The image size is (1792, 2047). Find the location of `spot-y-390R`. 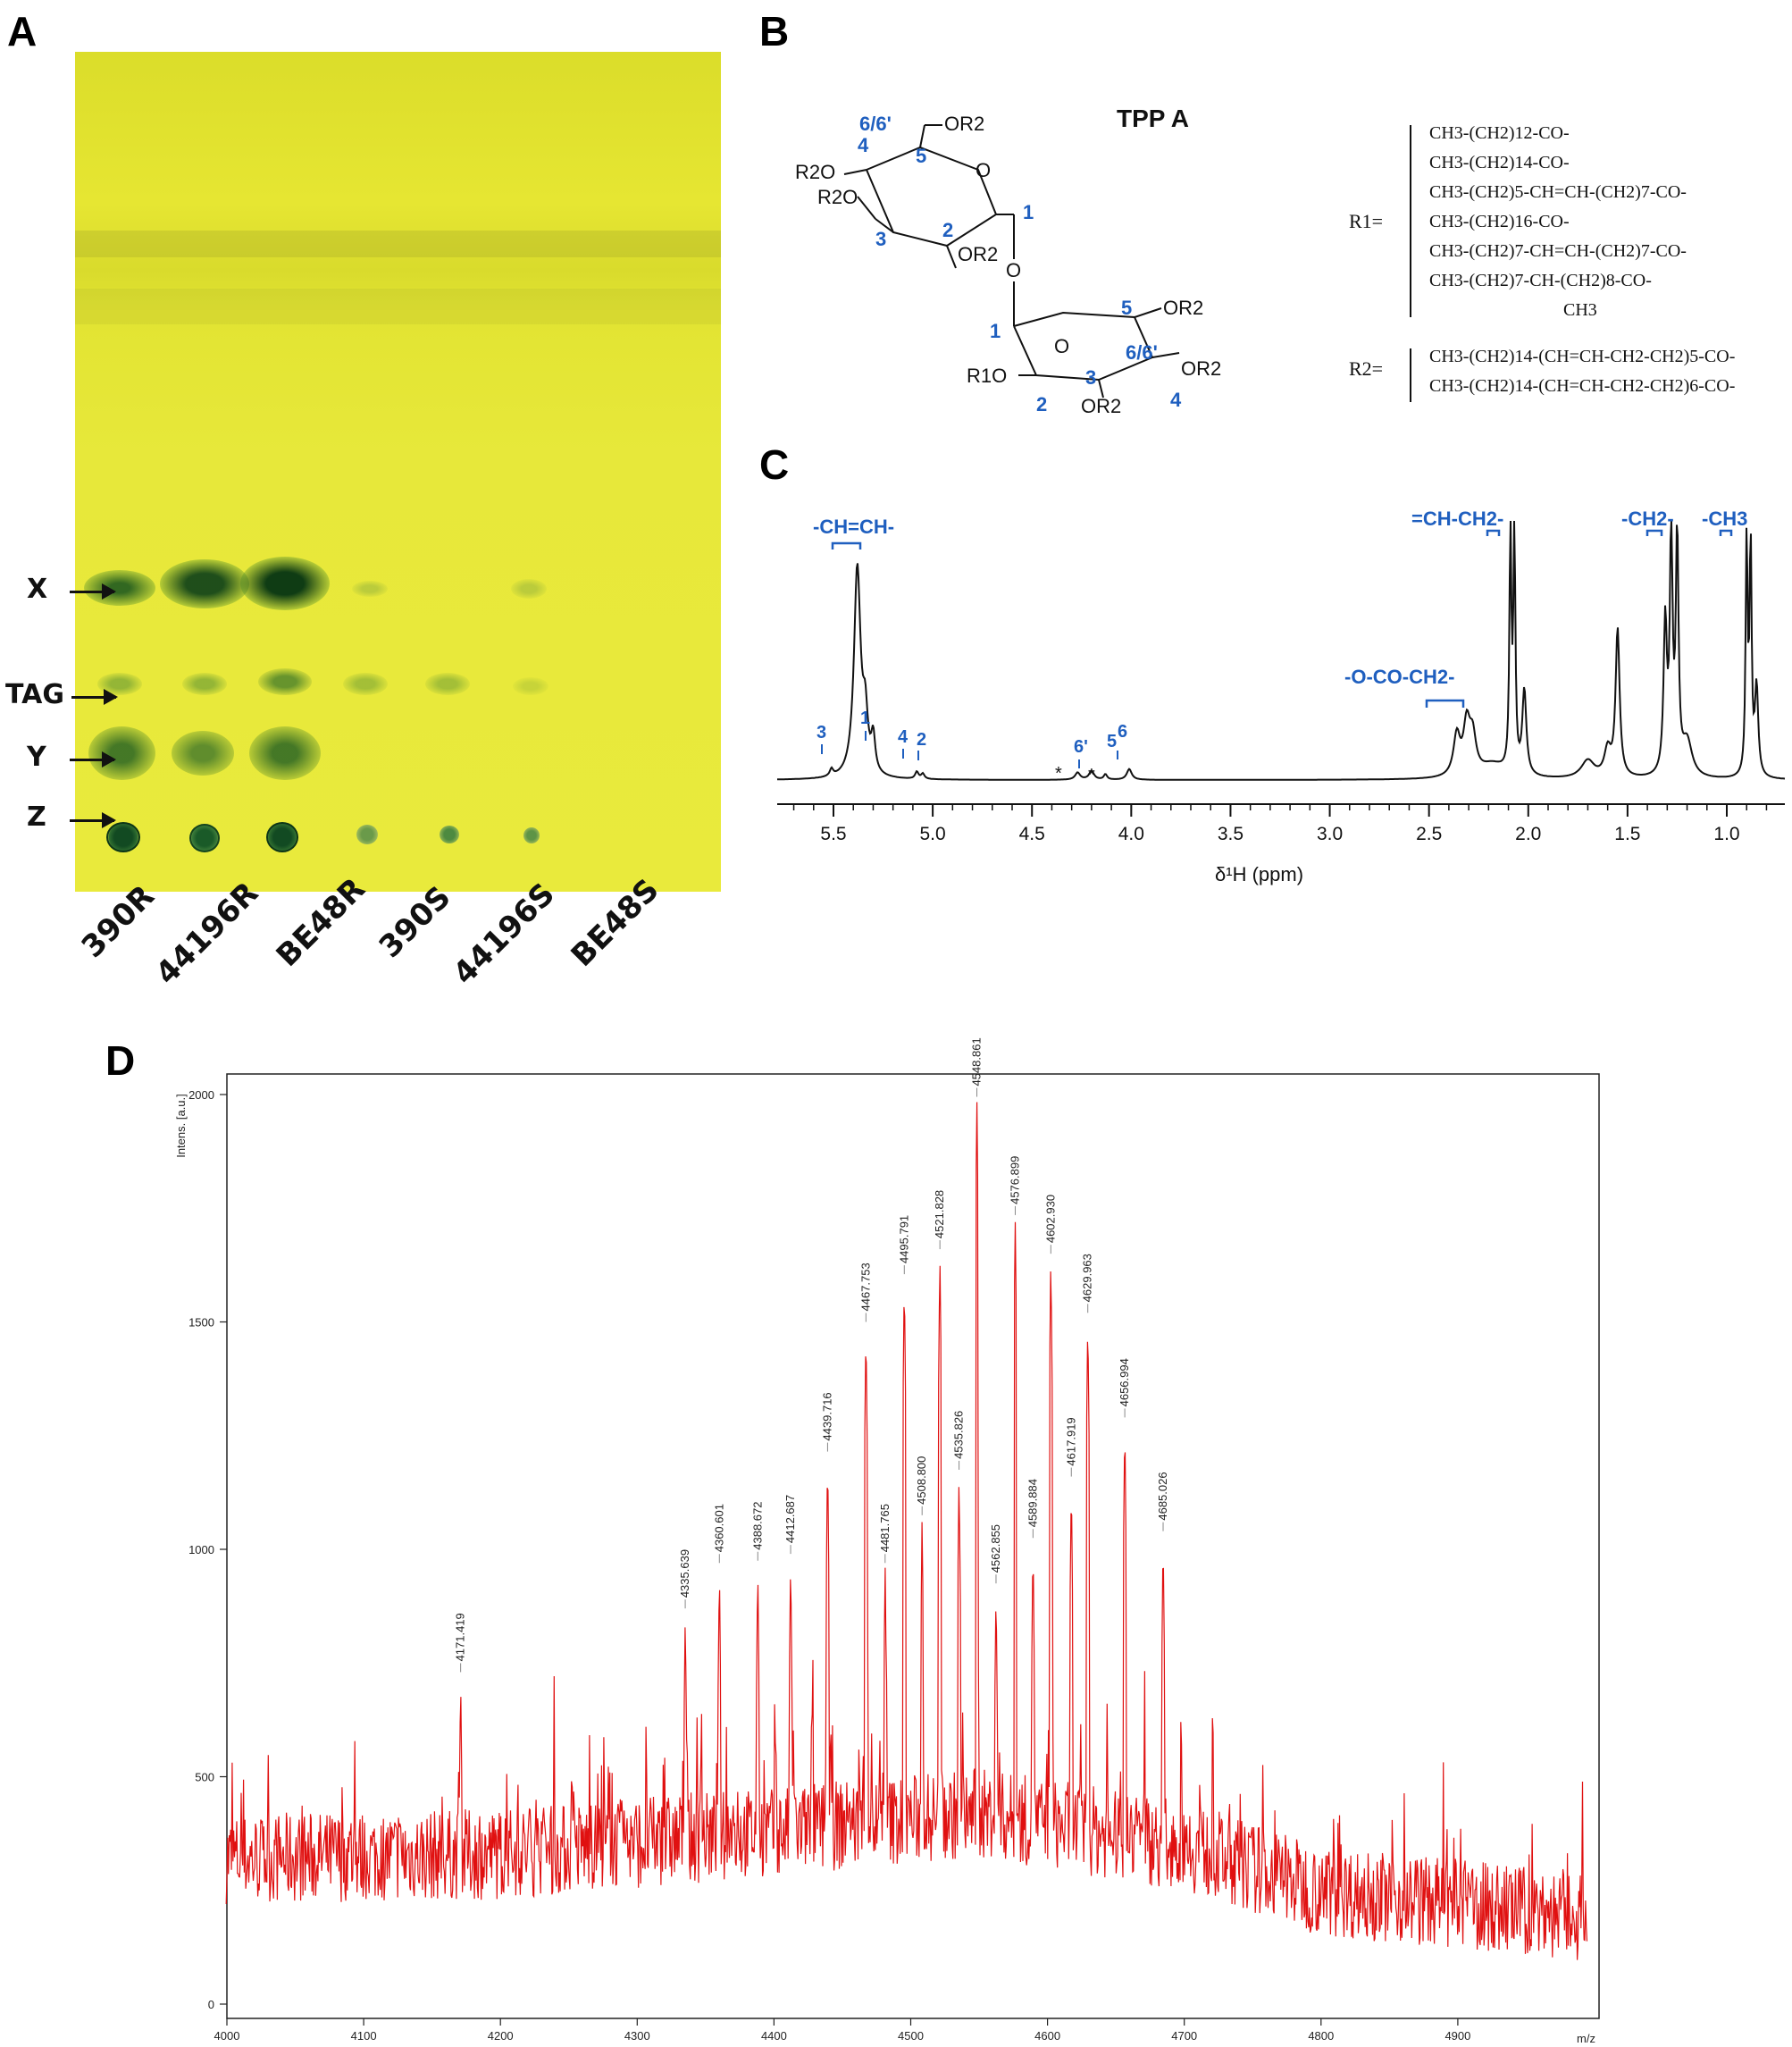

spot-y-390R is located at coordinates (121, 753).